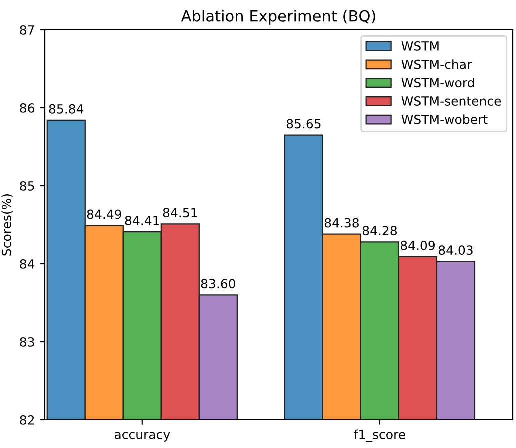  I want to click on legend-label: WSTM-wobert, so click(445, 119).